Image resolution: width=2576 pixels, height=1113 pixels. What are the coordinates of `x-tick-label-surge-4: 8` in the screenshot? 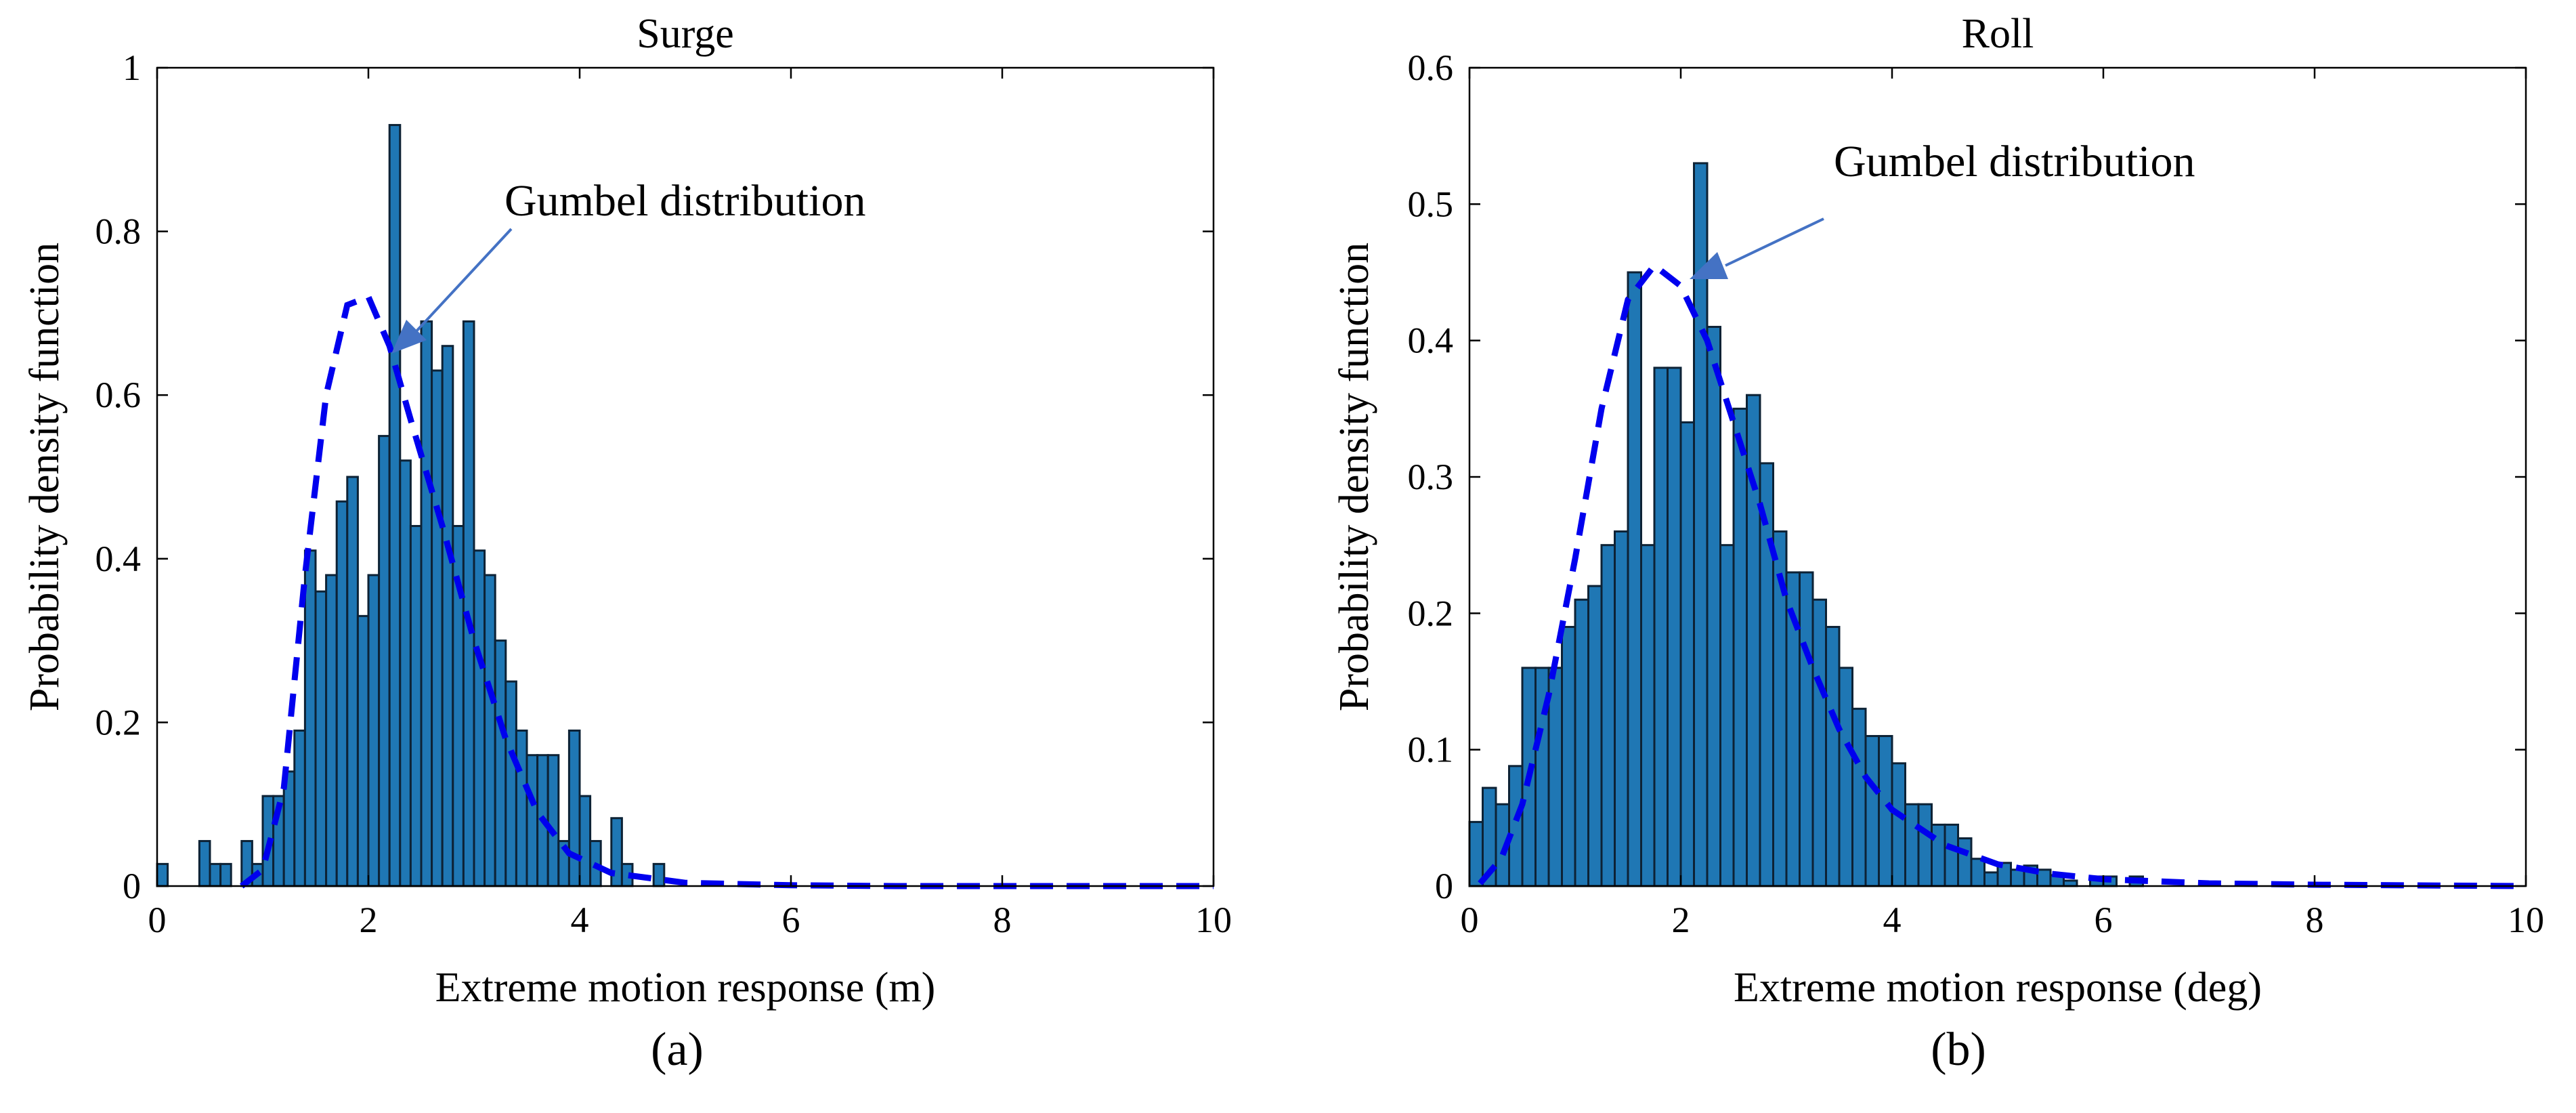 It's located at (1002, 920).